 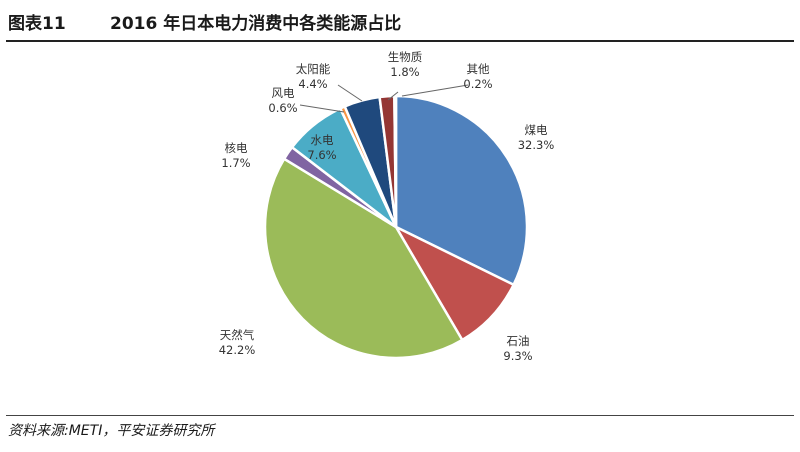 I want to click on slice-label-9: 其他, so click(x=478, y=69).